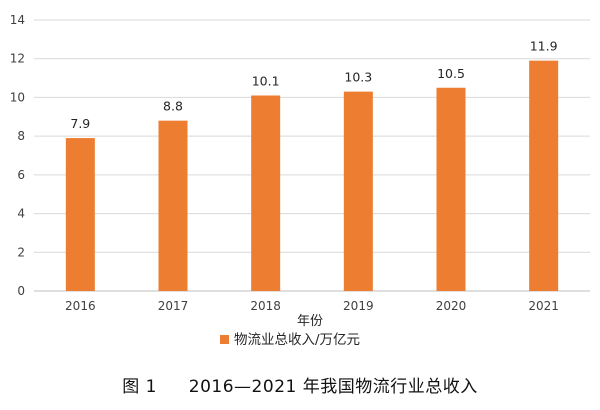 The width and height of the screenshot is (600, 410). What do you see at coordinates (80, 214) in the screenshot?
I see `bar-2016` at bounding box center [80, 214].